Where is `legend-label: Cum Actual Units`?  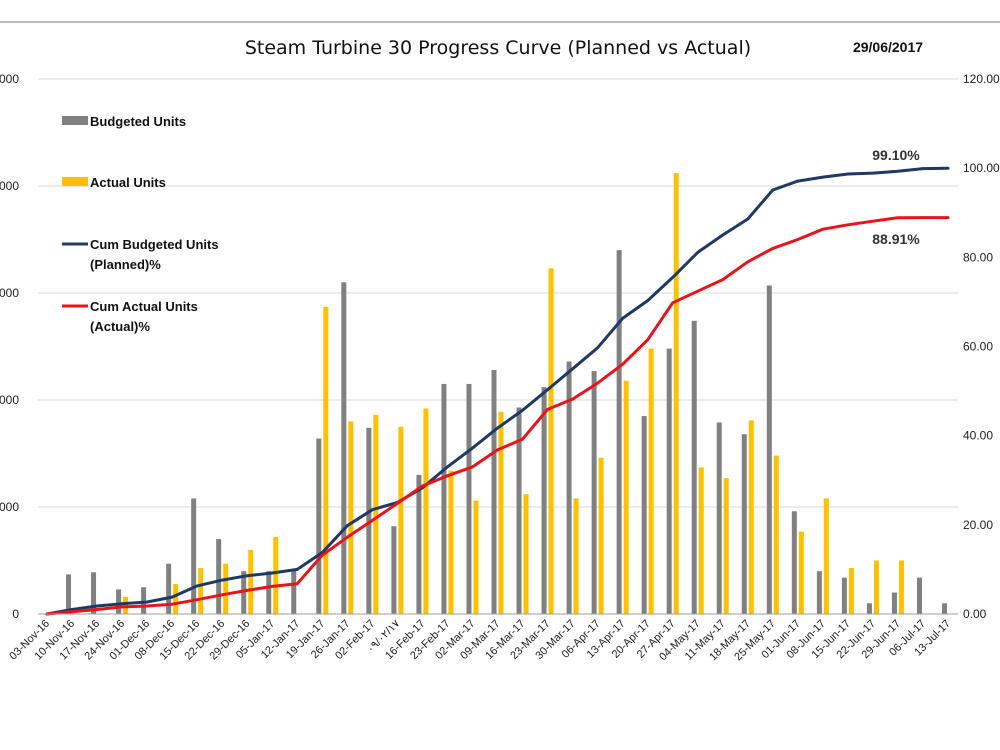 legend-label: Cum Actual Units is located at coordinates (144, 306).